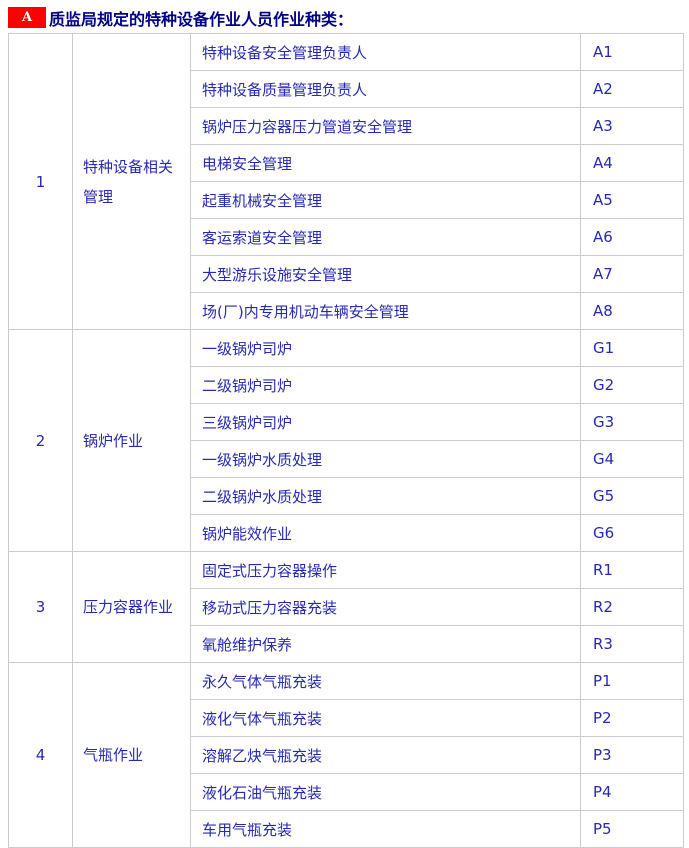  I want to click on item-code-cell: R3, so click(632, 644).